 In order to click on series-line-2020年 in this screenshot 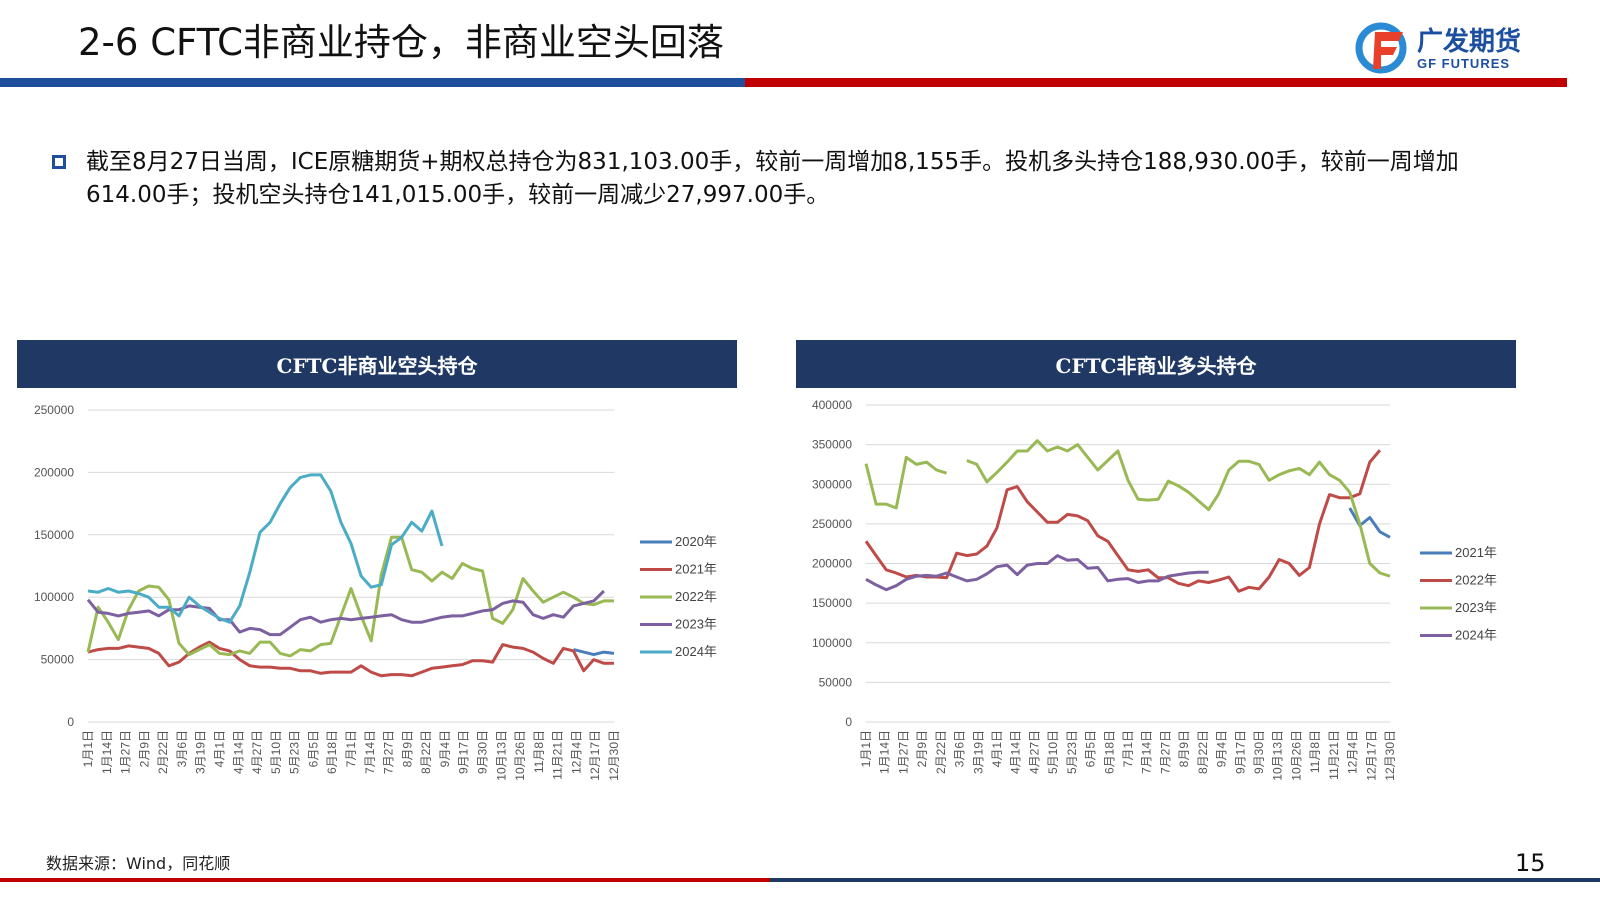, I will do `click(594, 652)`.